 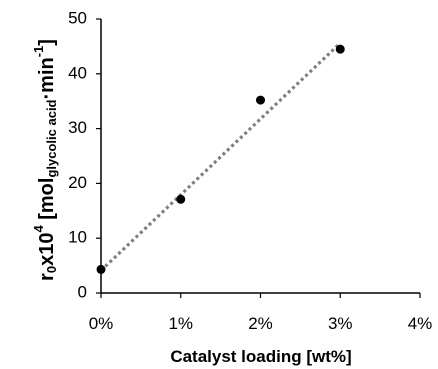 What do you see at coordinates (77, 72) in the screenshot?
I see `y-tick-label: 40` at bounding box center [77, 72].